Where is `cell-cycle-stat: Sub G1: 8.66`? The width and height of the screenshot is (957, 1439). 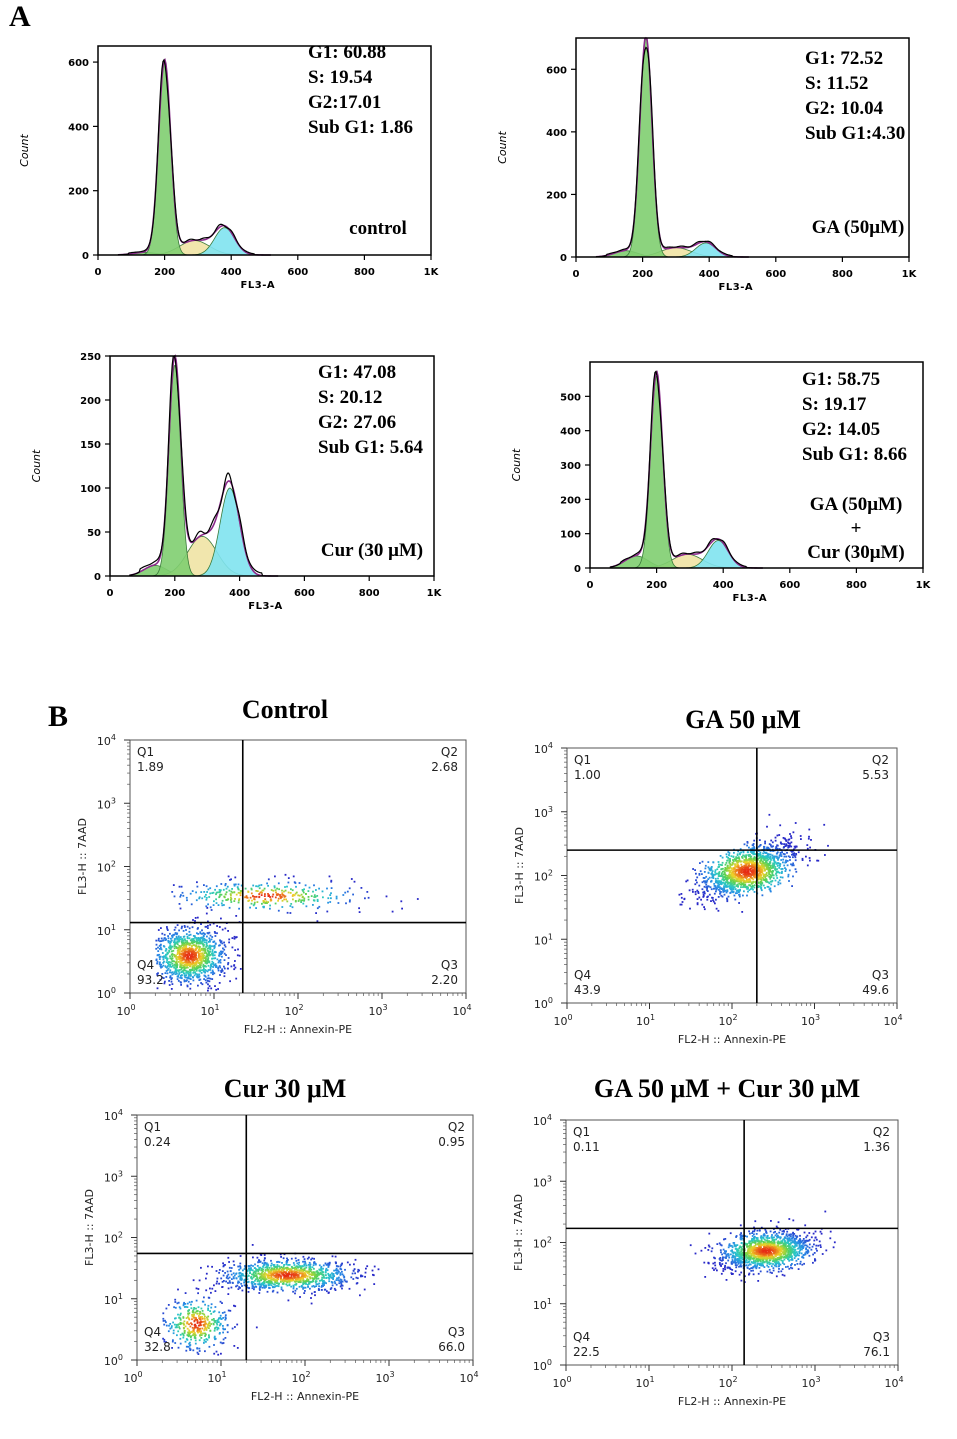
cell-cycle-stat: Sub G1: 8.66 is located at coordinates (854, 454).